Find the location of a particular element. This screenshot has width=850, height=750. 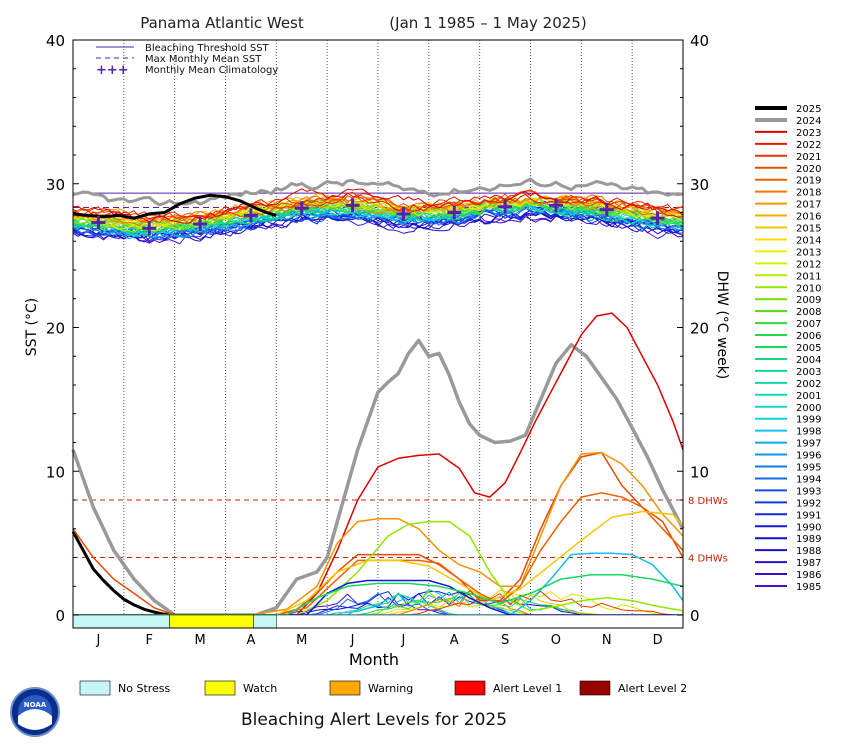

year-legend-label: 2008 is located at coordinates (808, 312).